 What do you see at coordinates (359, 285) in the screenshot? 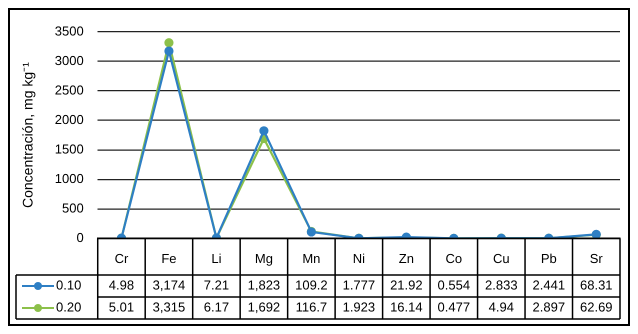
I see `data-label: 1.777` at bounding box center [359, 285].